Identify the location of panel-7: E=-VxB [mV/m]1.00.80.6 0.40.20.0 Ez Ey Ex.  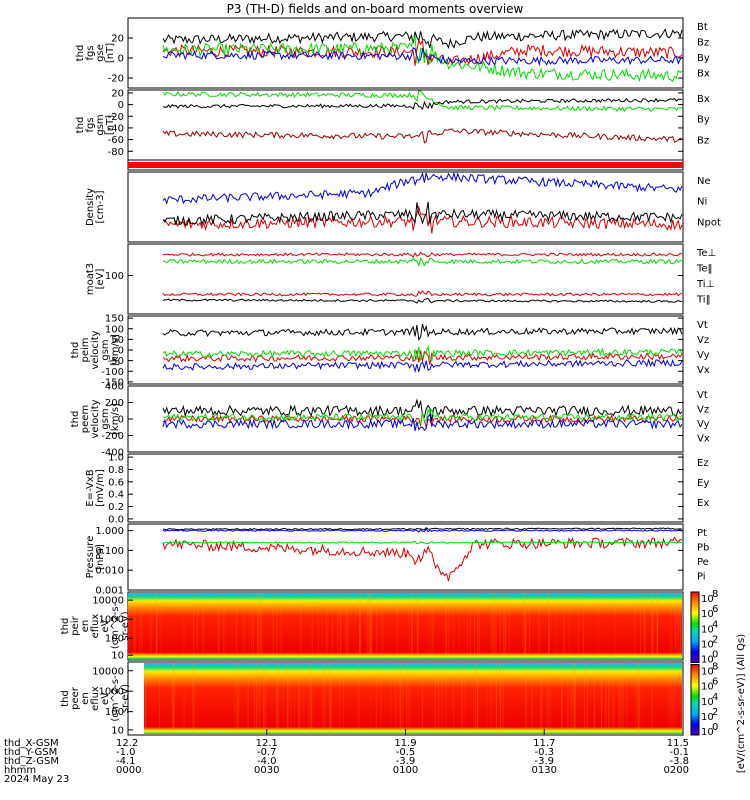
(397, 489).